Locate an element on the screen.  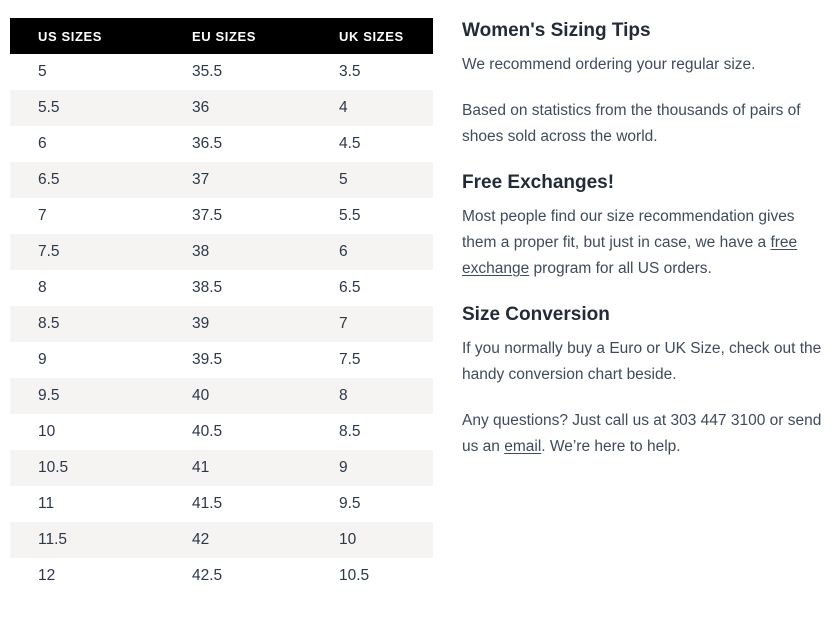
table-row: 8 38.5 6.5 is located at coordinates (221, 288).